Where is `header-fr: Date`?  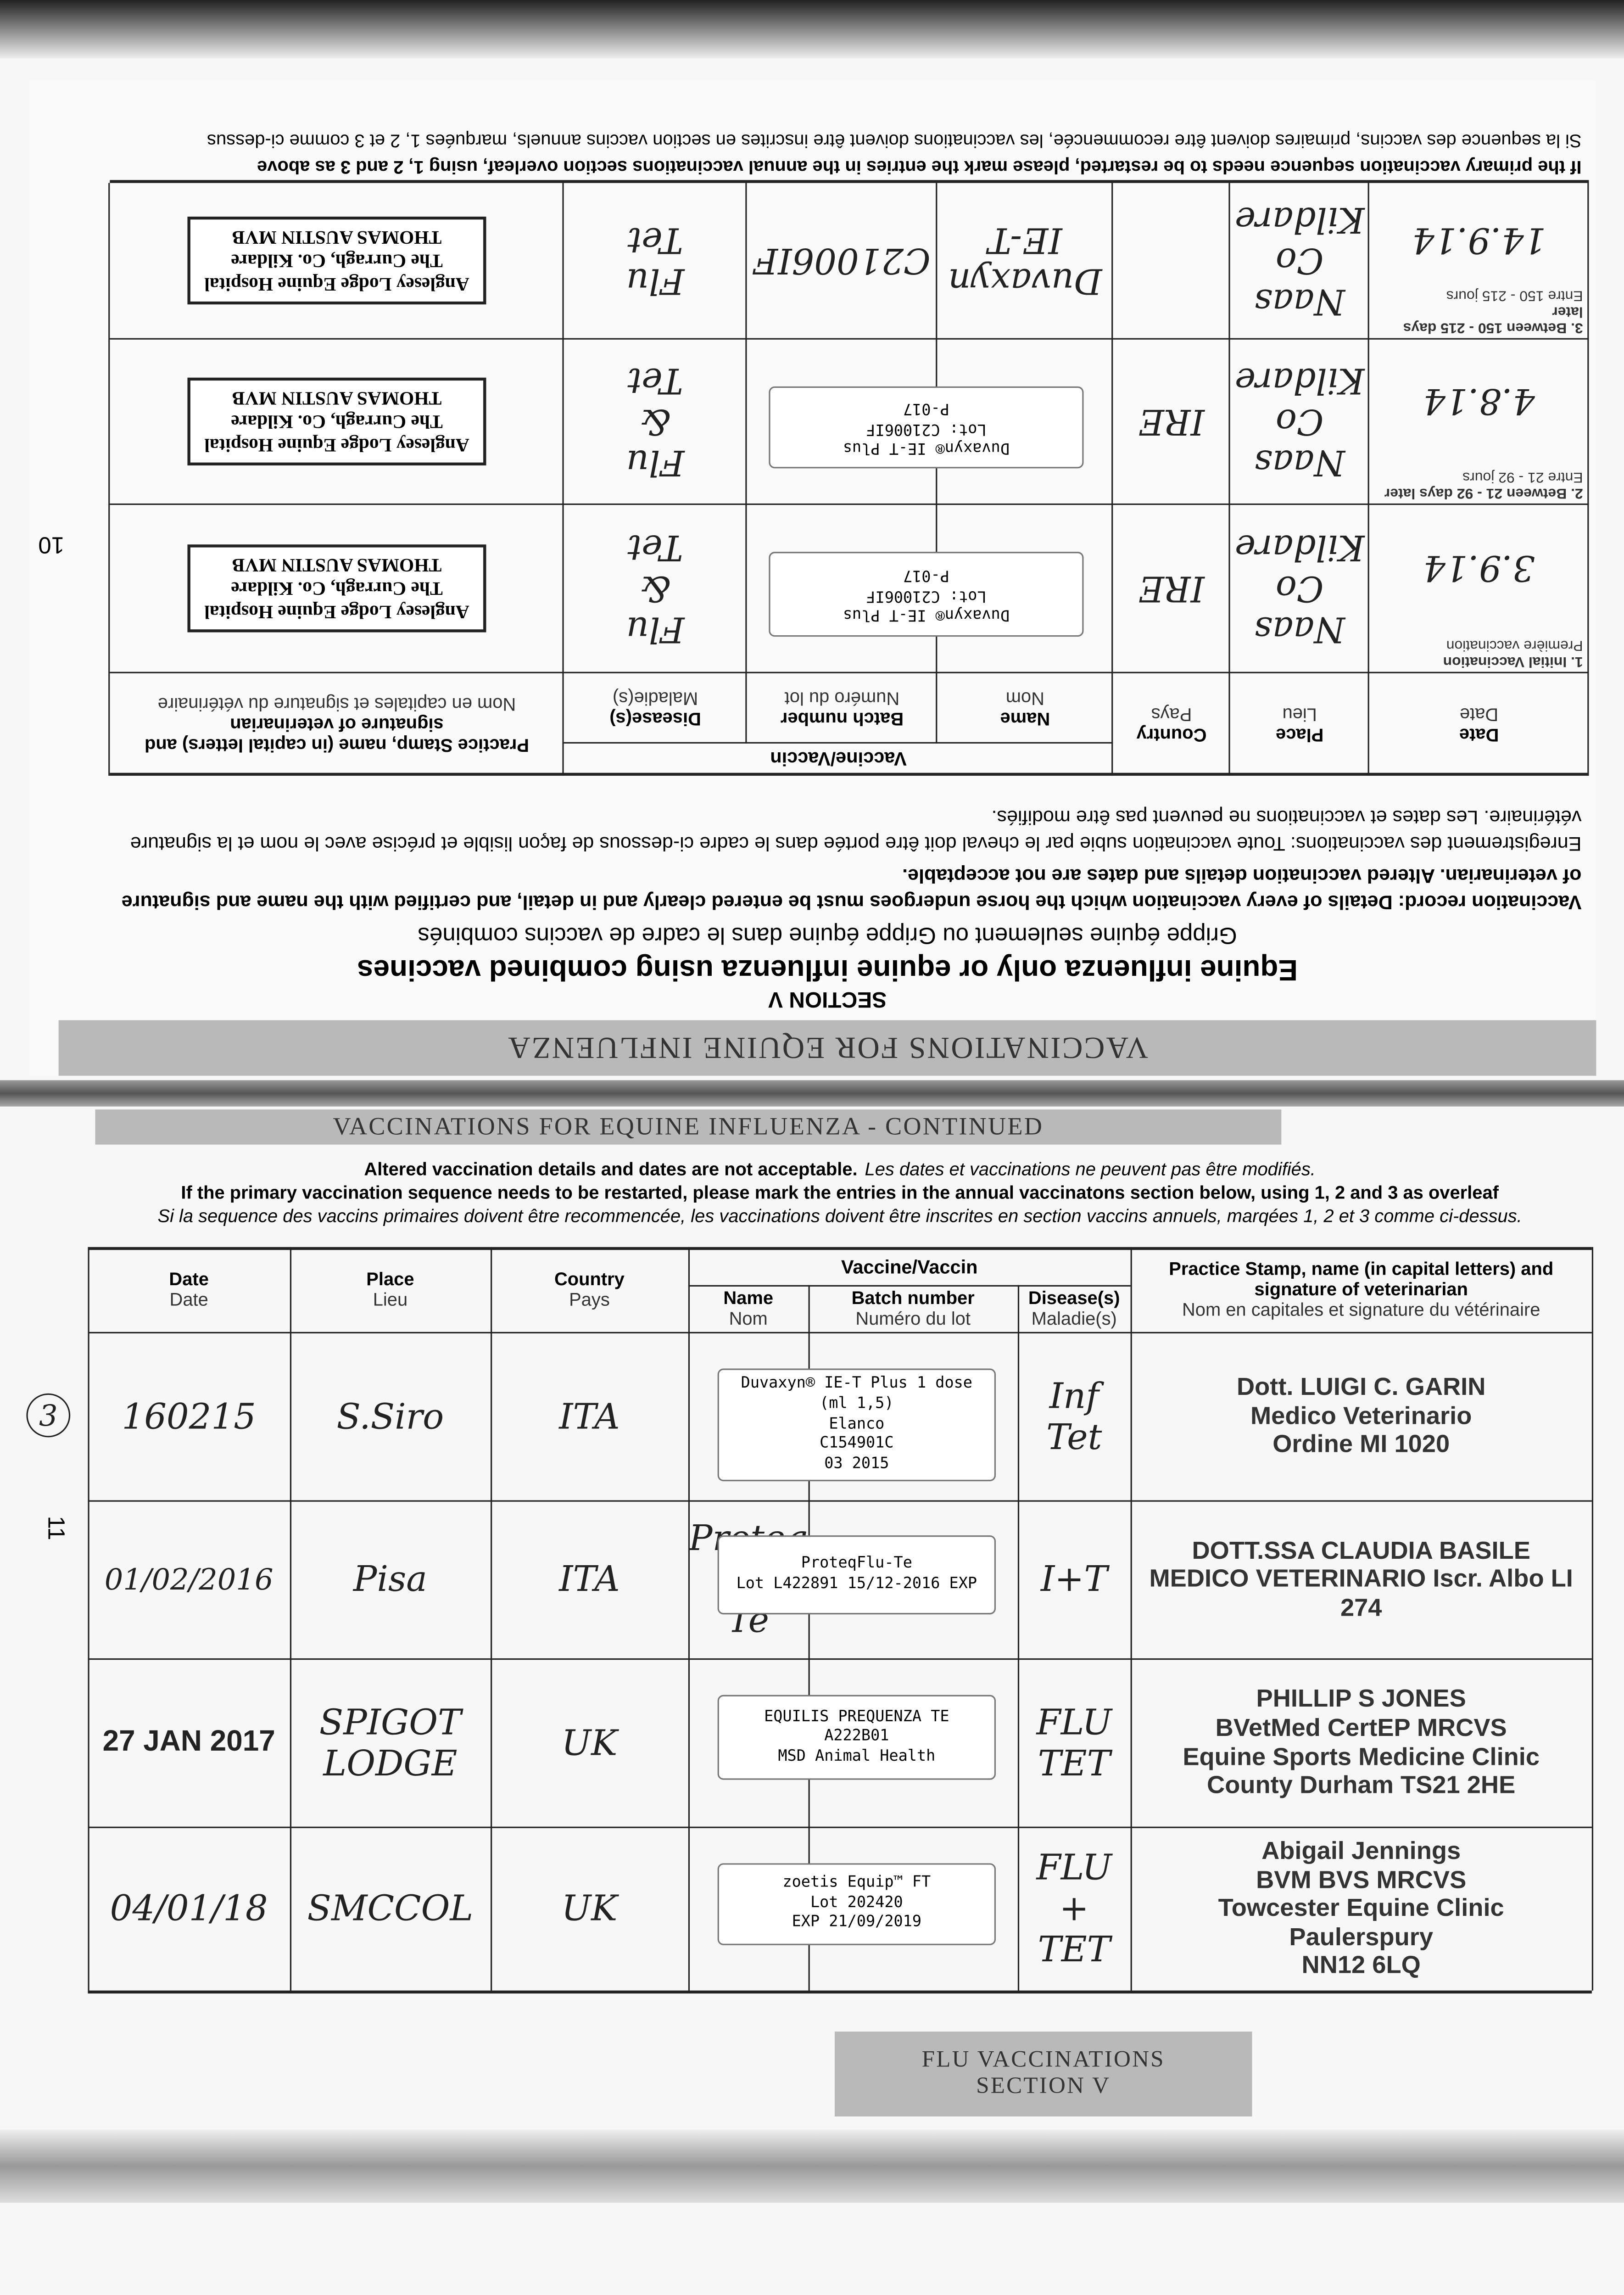
header-fr: Date is located at coordinates (188, 1299).